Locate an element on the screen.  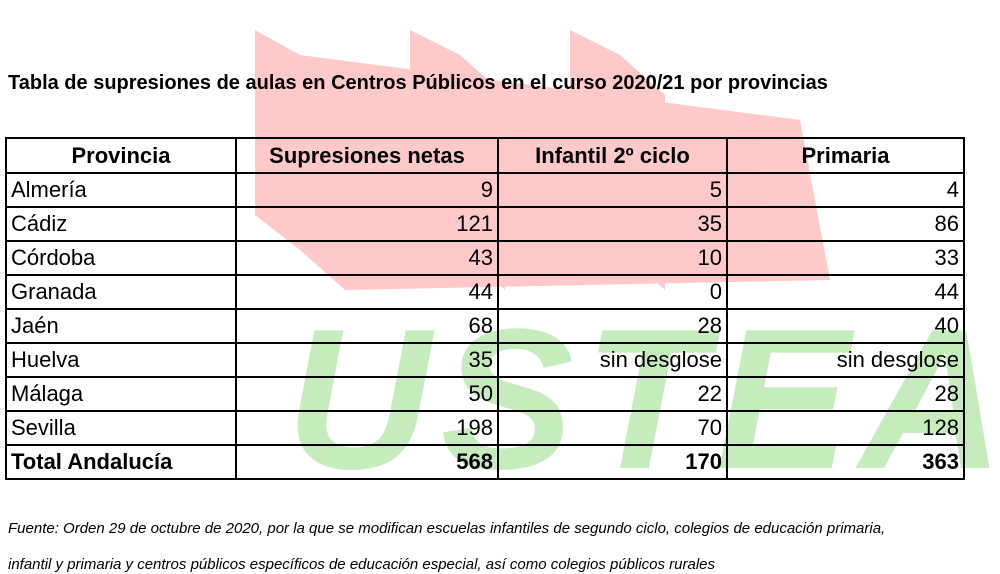
cell: Granada is located at coordinates (121, 292).